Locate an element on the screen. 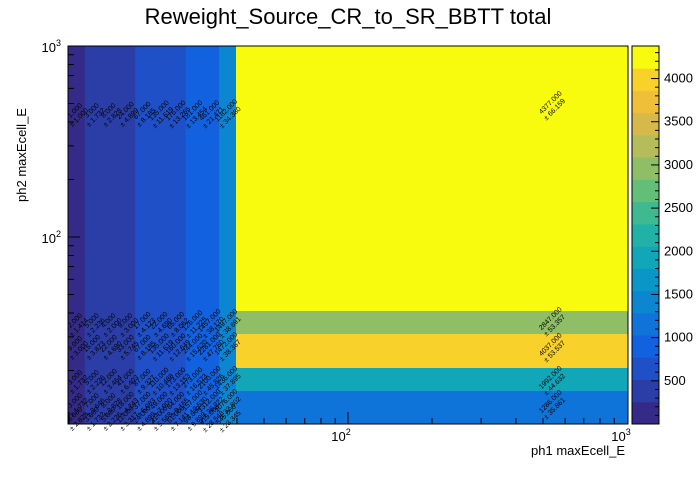  x-axis-label: ph1 maxEcell_E is located at coordinates (578, 450).